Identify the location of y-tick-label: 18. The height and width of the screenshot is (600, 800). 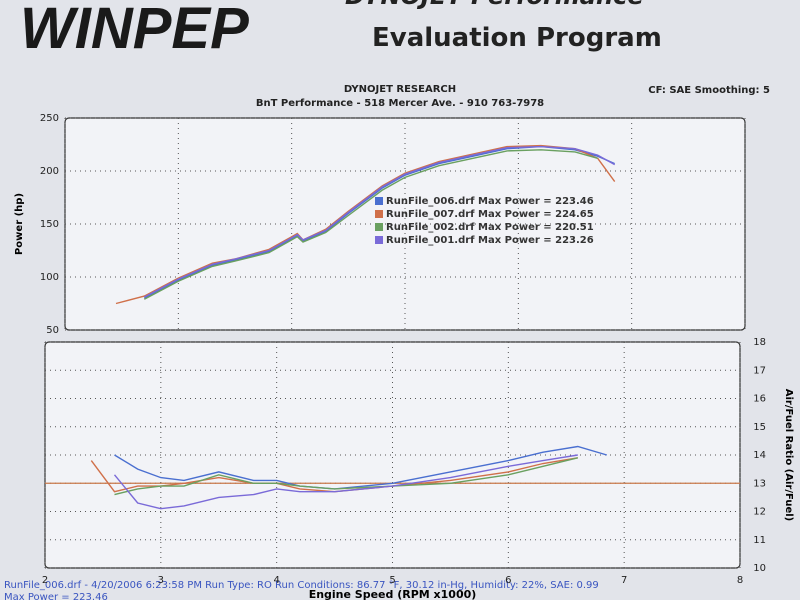
(759, 342).